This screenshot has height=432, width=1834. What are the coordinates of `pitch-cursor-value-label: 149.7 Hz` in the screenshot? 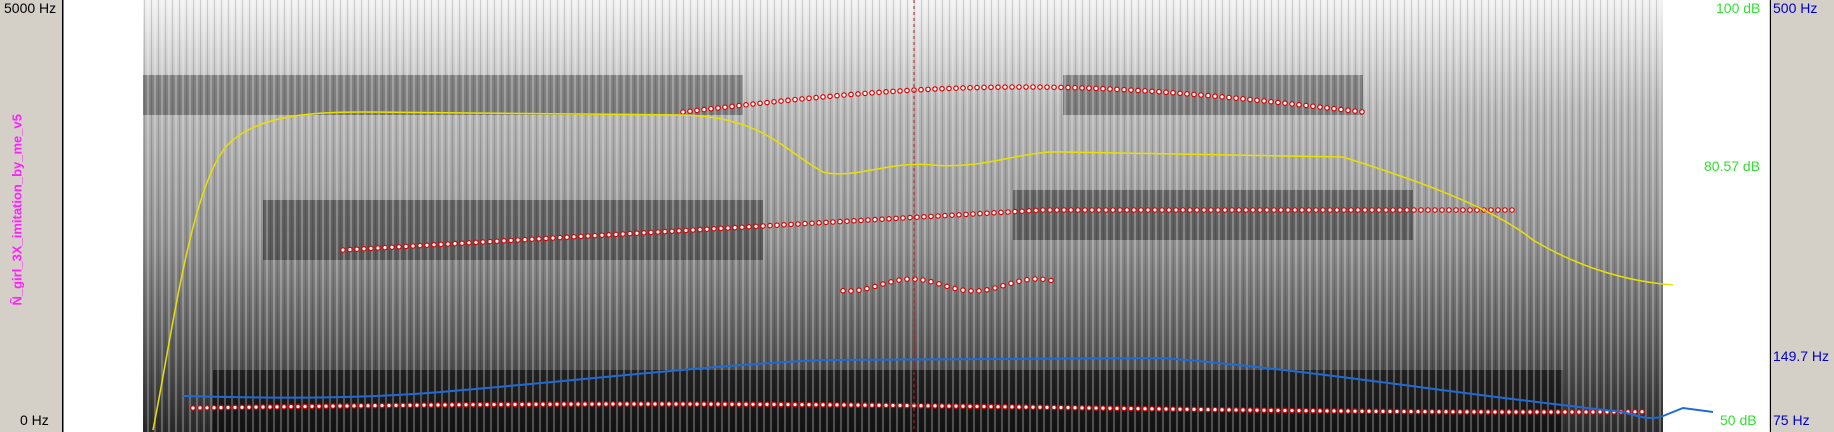 It's located at (1801, 356).